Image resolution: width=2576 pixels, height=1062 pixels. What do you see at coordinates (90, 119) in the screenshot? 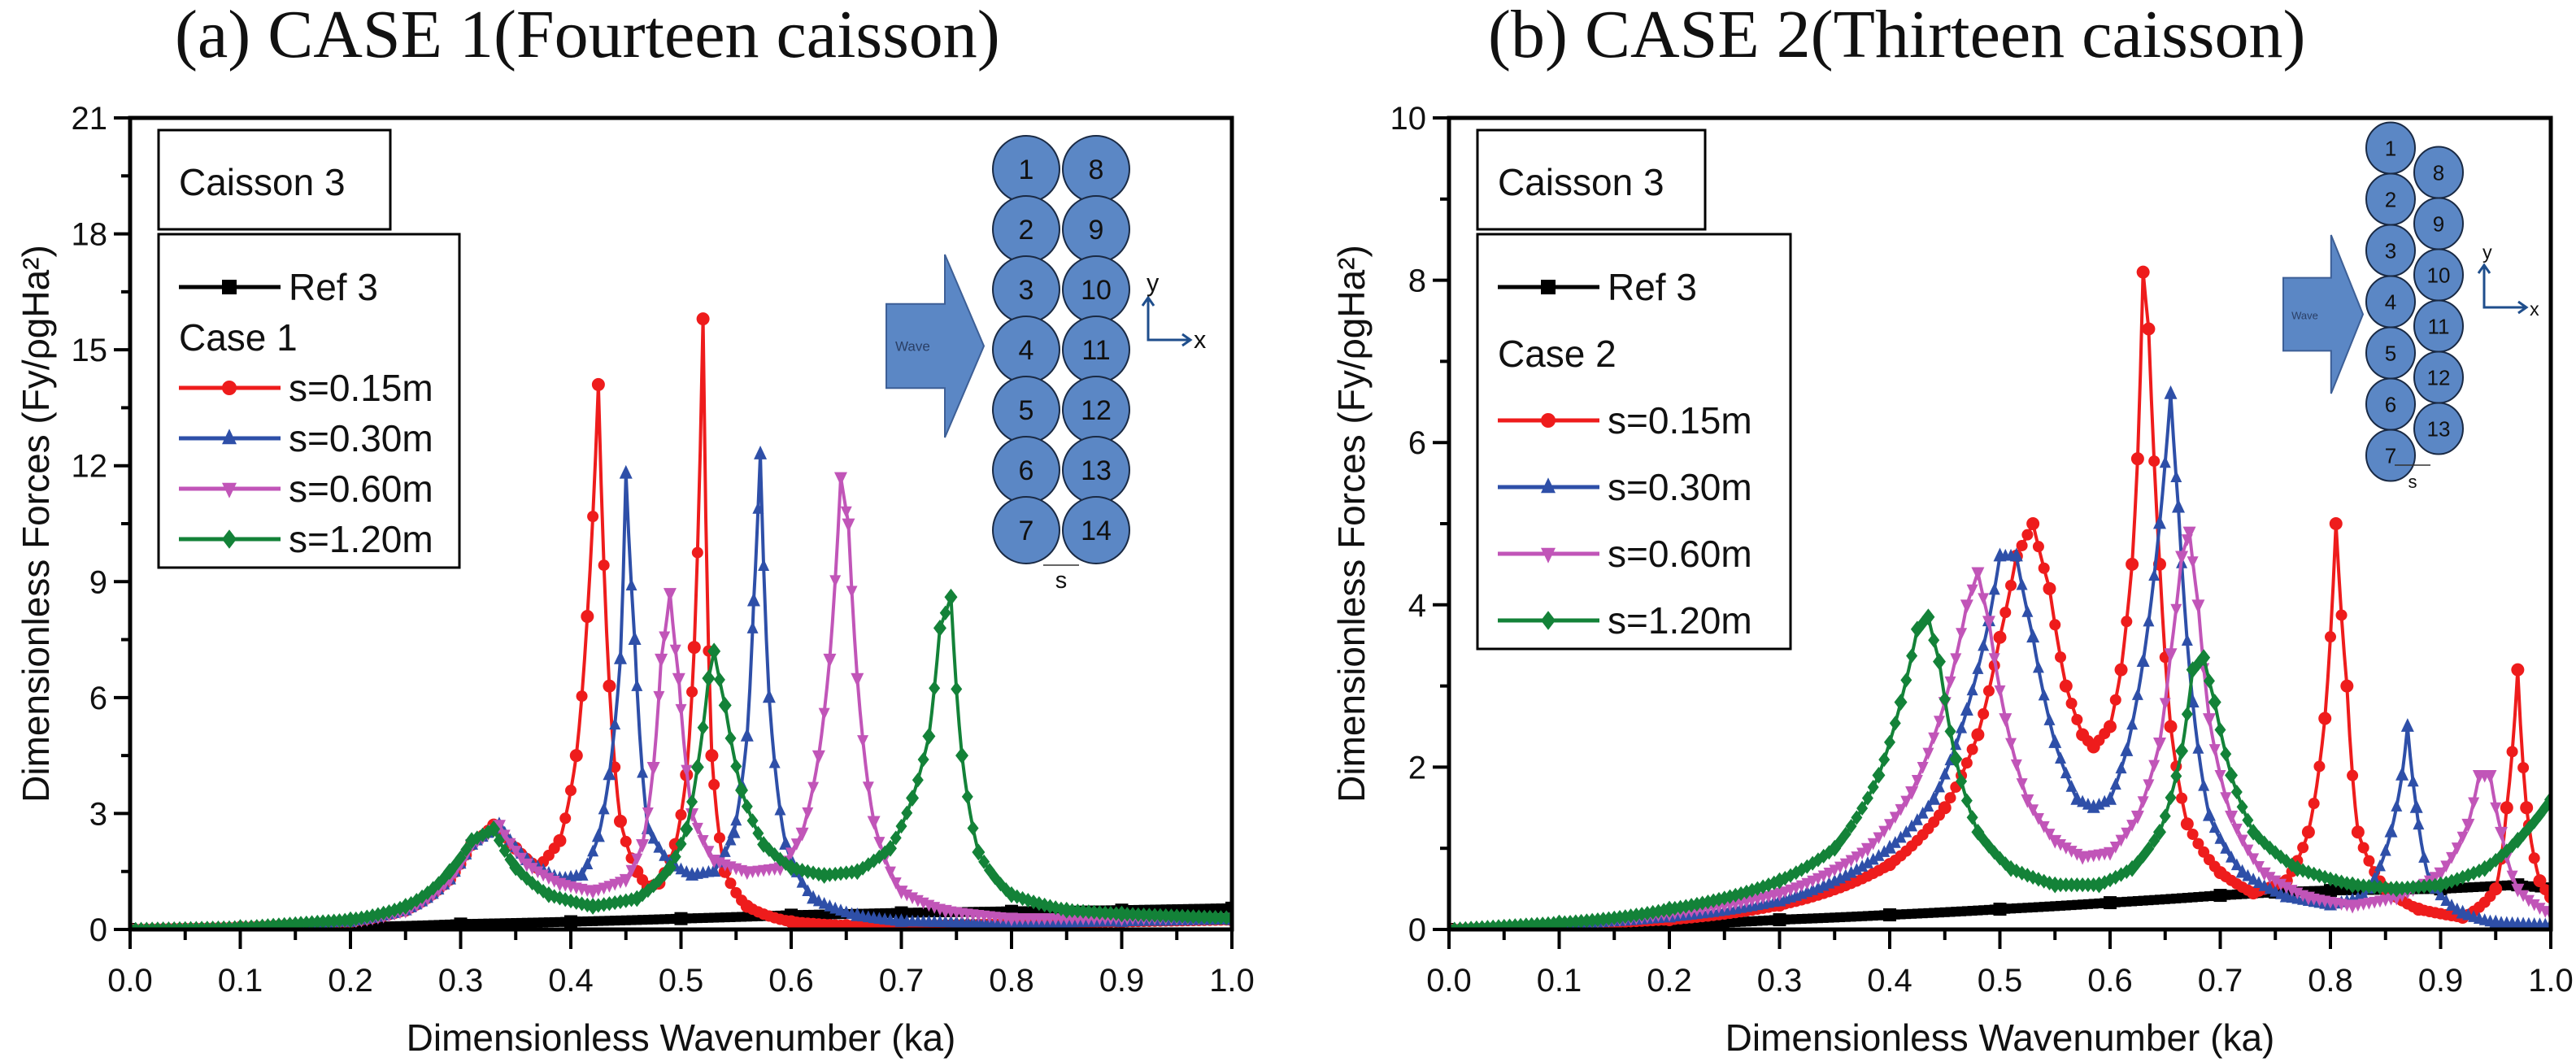
I see `y-tick-label: 21` at bounding box center [90, 119].